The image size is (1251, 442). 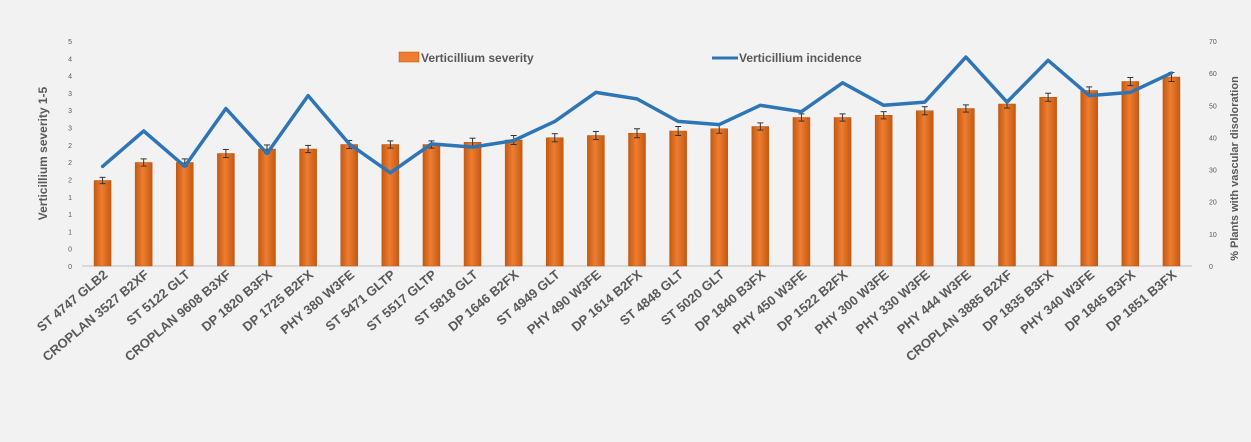 I want to click on y-axis-title: Verticillium severity 1-5, so click(x=43, y=153).